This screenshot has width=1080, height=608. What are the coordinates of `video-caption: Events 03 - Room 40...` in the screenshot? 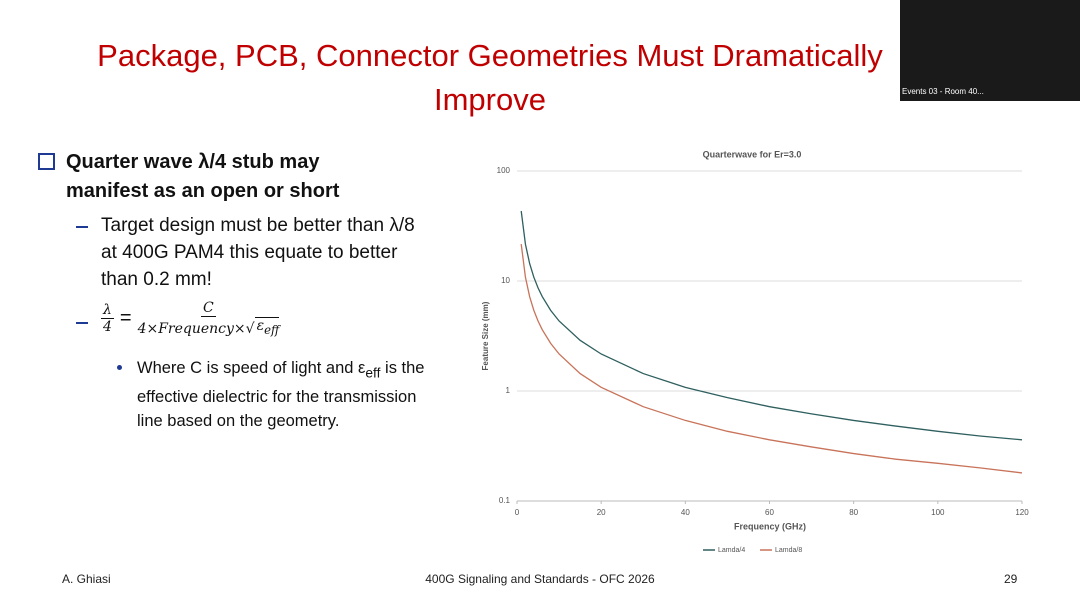 It's located at (943, 91).